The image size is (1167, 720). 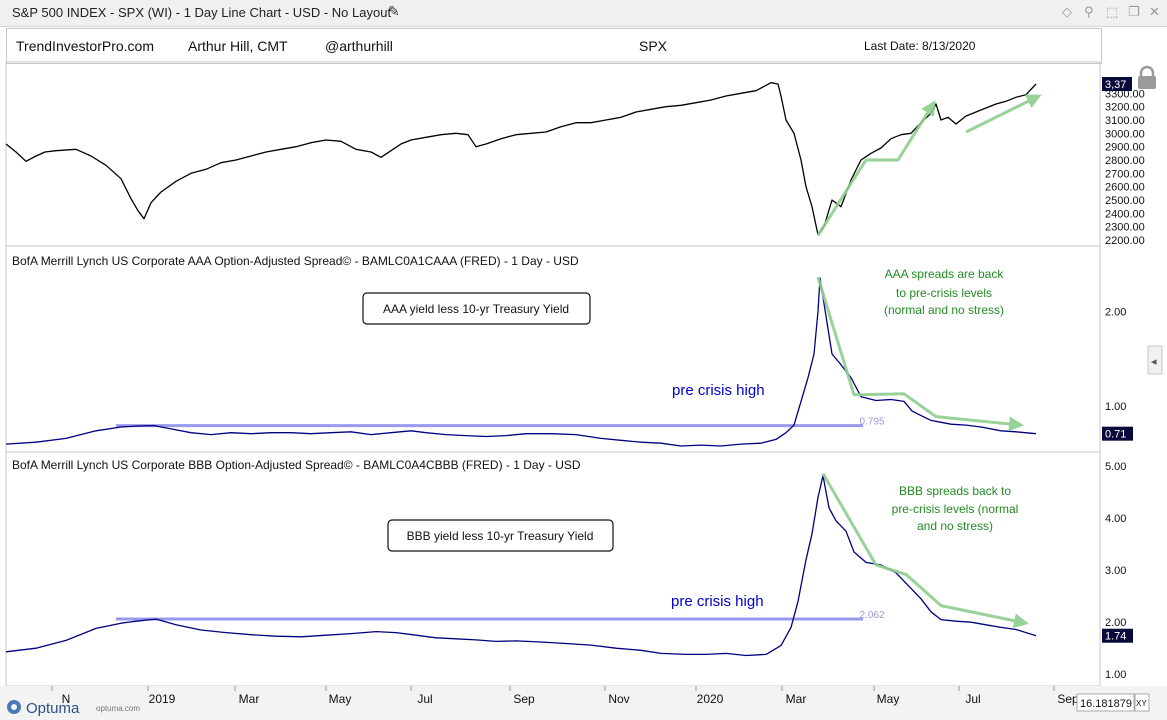 I want to click on aaa-note-line2: to pre-crisis levels, so click(x=944, y=293).